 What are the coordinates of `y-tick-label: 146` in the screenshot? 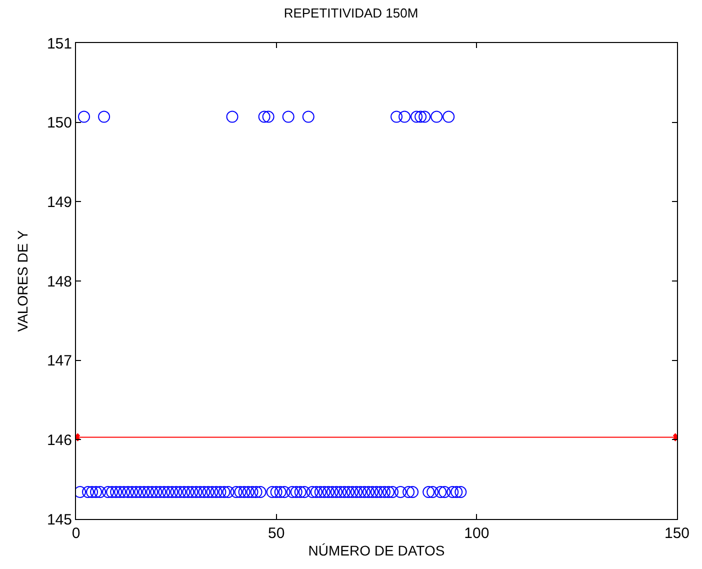 It's located at (59, 440).